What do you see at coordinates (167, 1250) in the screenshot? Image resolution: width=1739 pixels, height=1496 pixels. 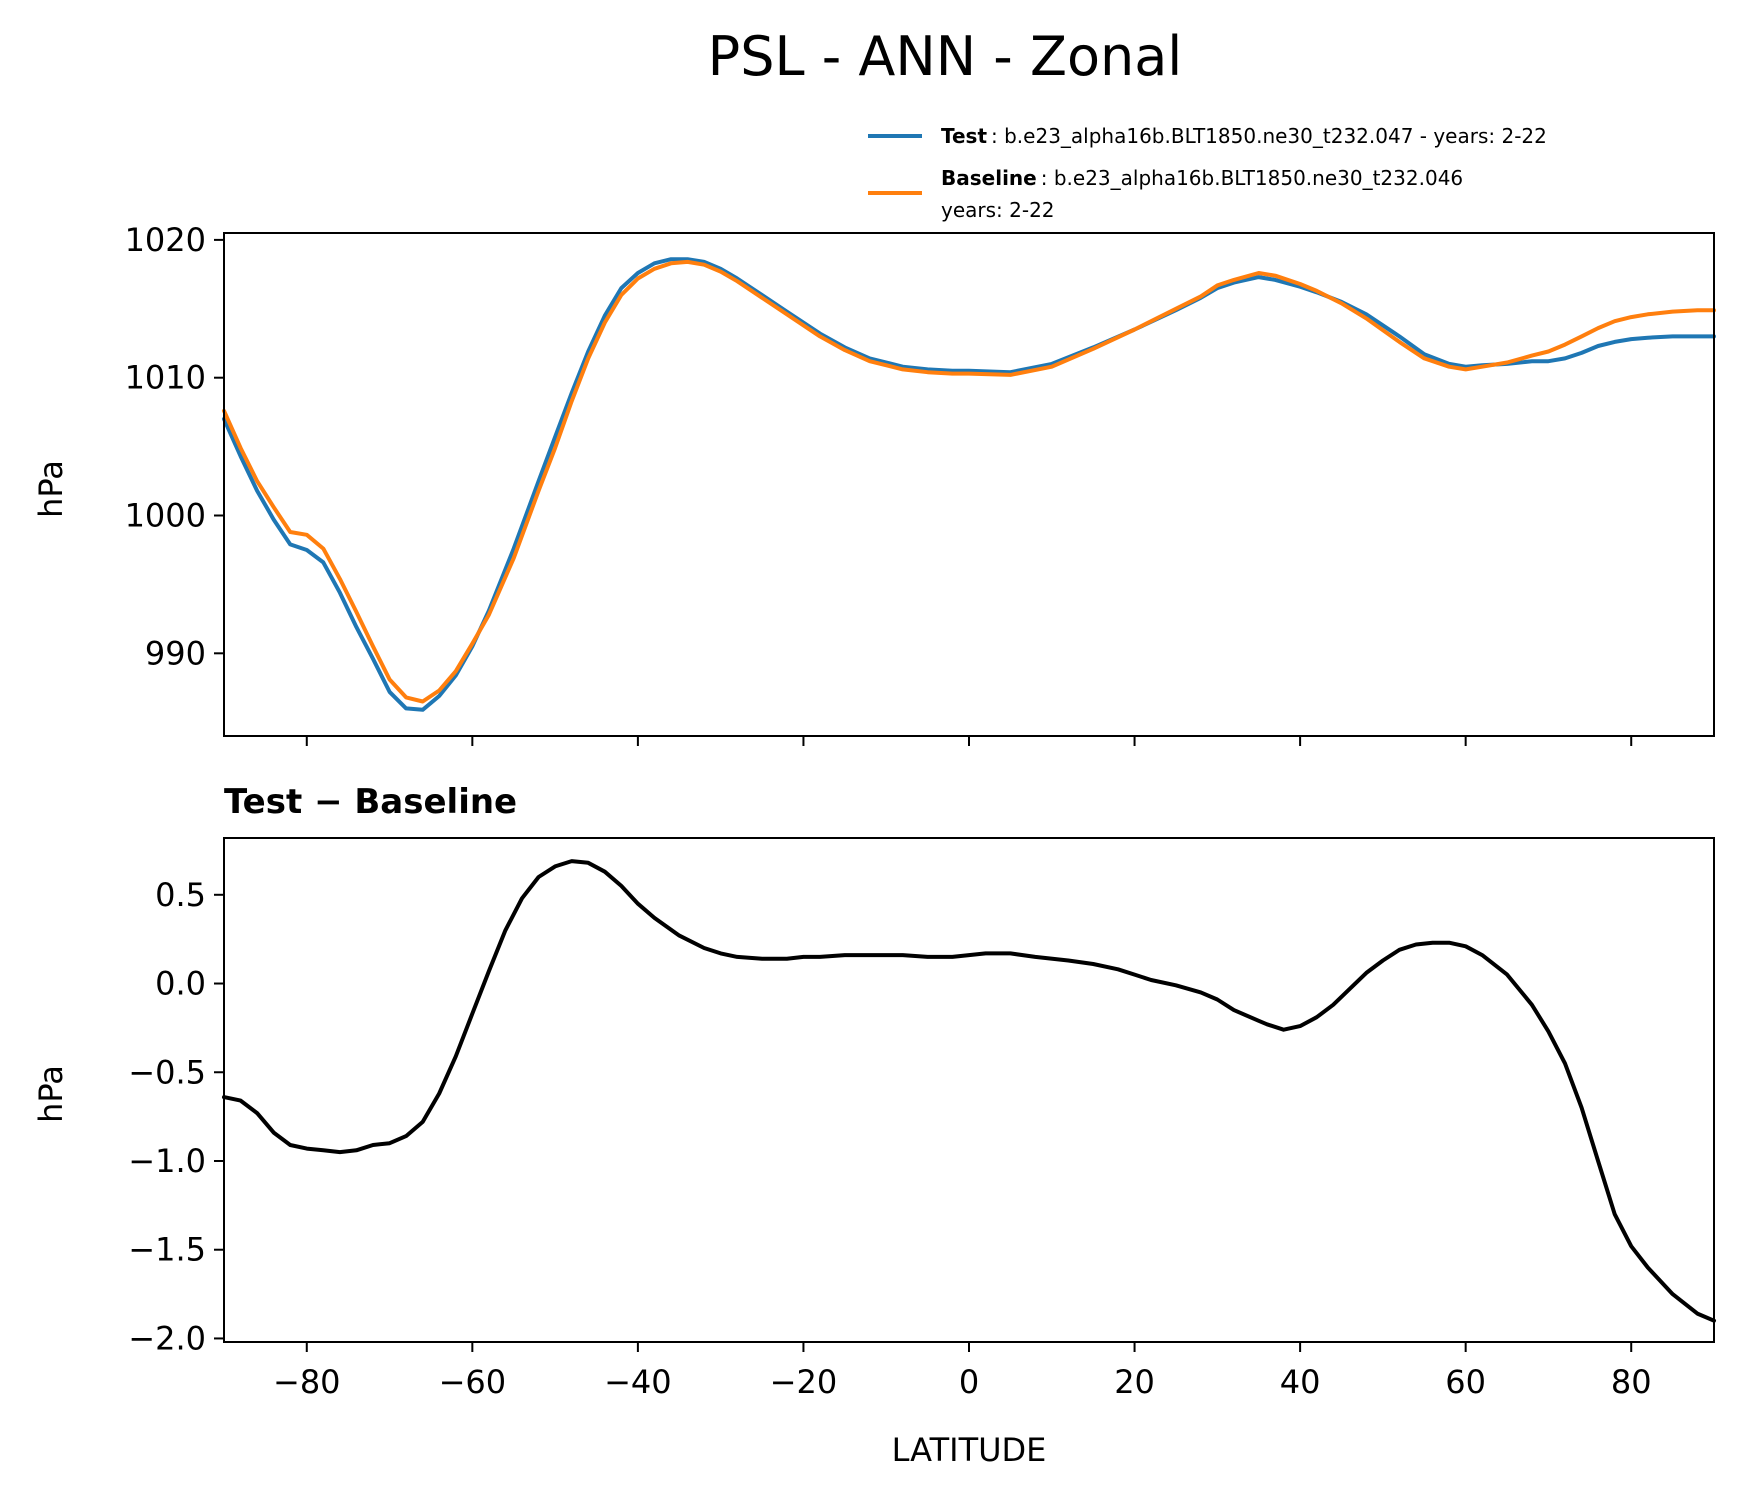 I see `bottom-ytick-label: −1.5` at bounding box center [167, 1250].